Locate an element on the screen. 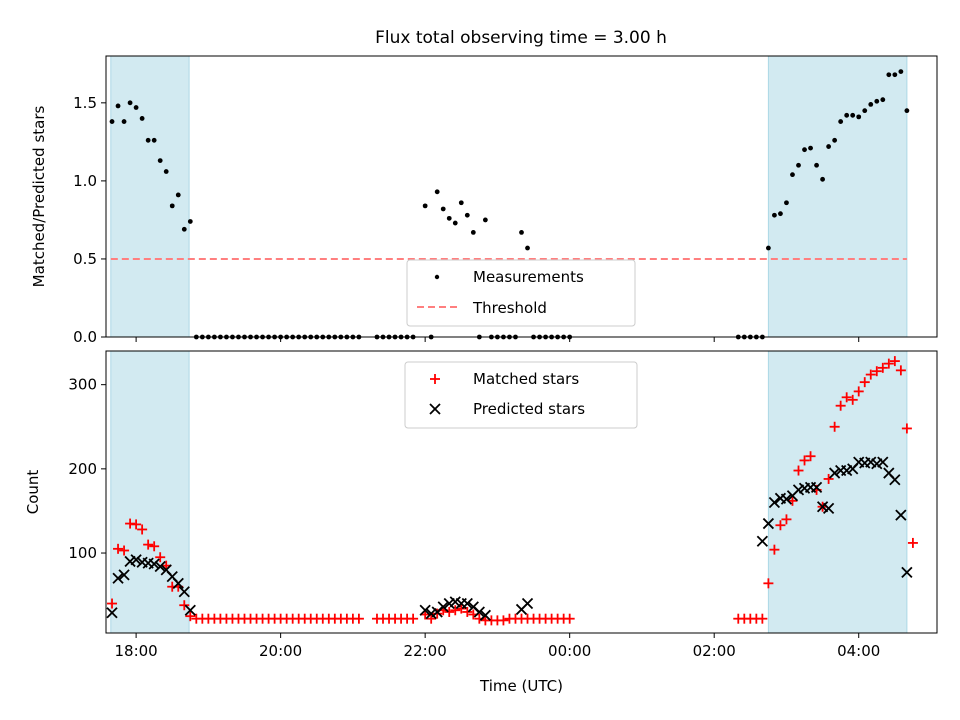  legend-marker-predicted is located at coordinates (435, 409).